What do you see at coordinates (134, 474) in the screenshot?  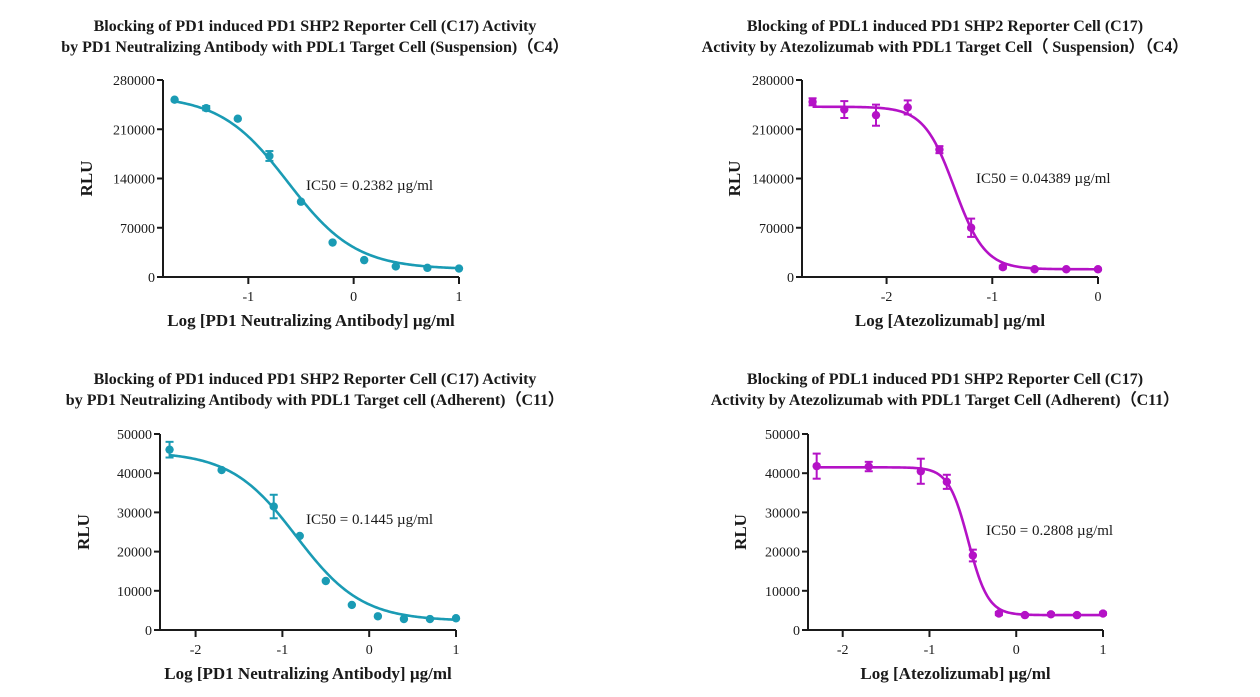 I see `y-tick-label: 40000` at bounding box center [134, 474].